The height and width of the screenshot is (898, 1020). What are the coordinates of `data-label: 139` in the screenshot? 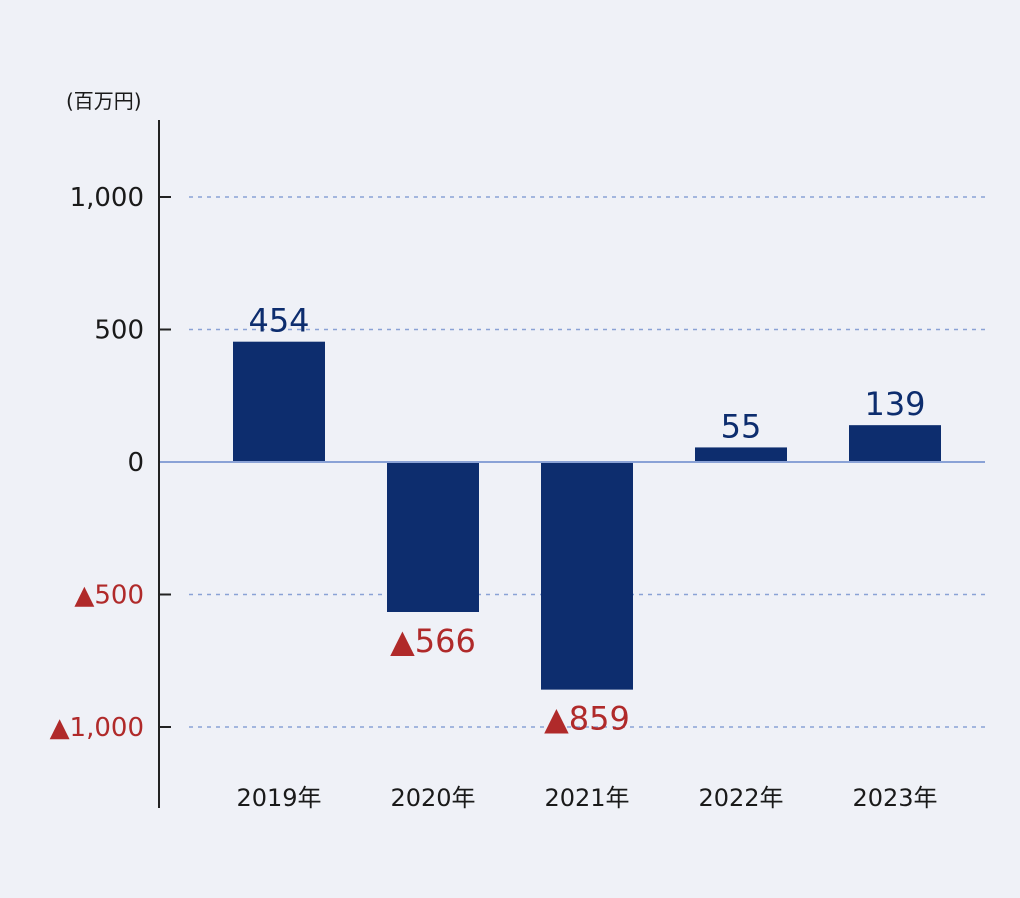 It's located at (894, 404).